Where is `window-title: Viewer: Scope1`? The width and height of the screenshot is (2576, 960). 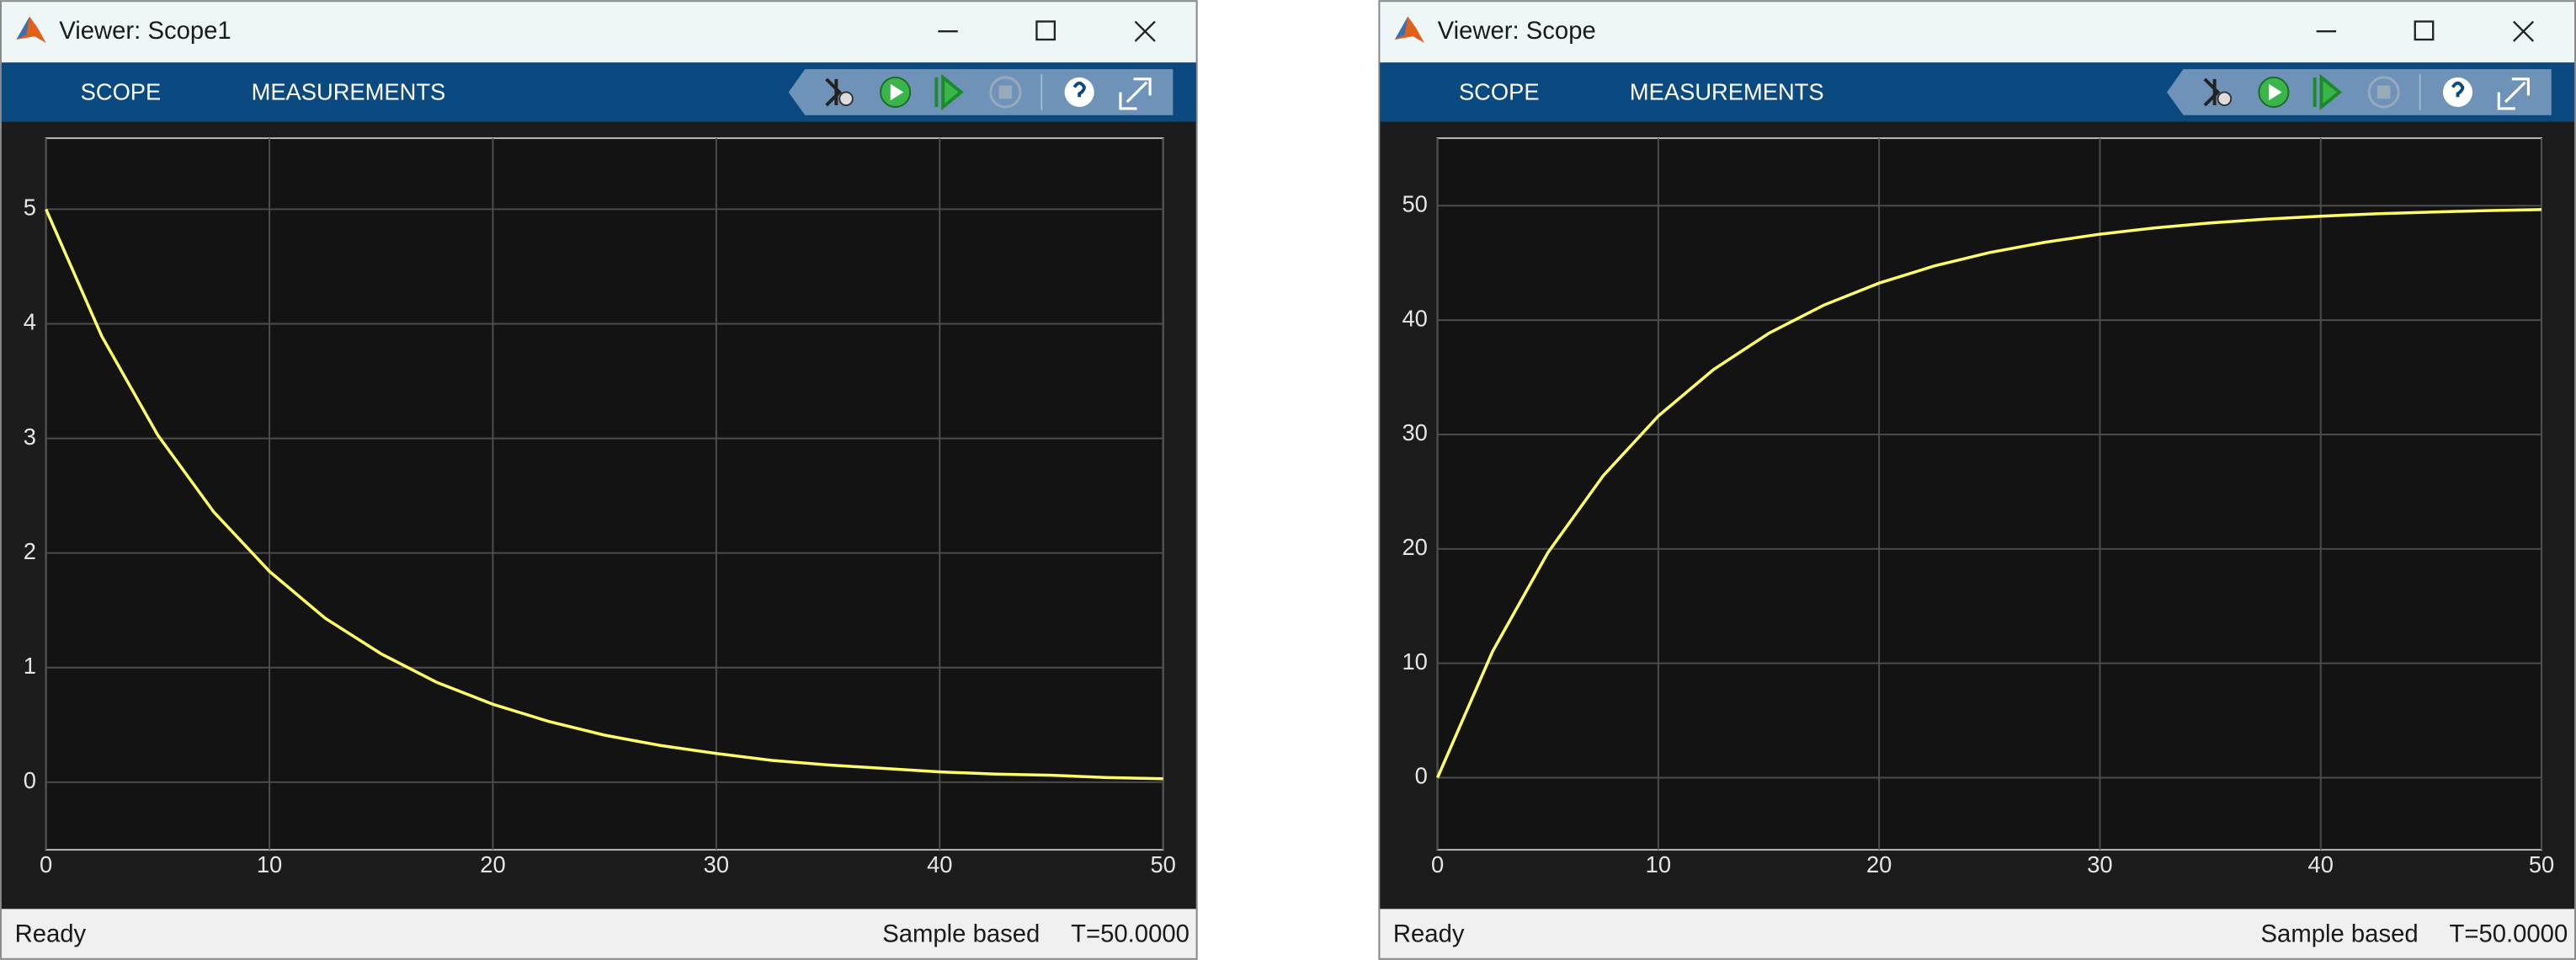
window-title: Viewer: Scope1 is located at coordinates (145, 31).